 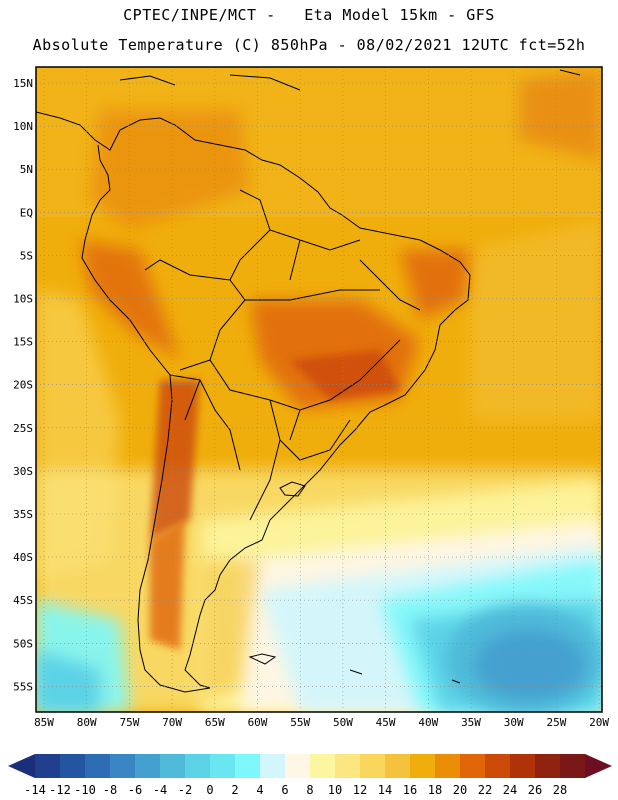 What do you see at coordinates (185, 790) in the screenshot?
I see `colorbar-tick-label: -2` at bounding box center [185, 790].